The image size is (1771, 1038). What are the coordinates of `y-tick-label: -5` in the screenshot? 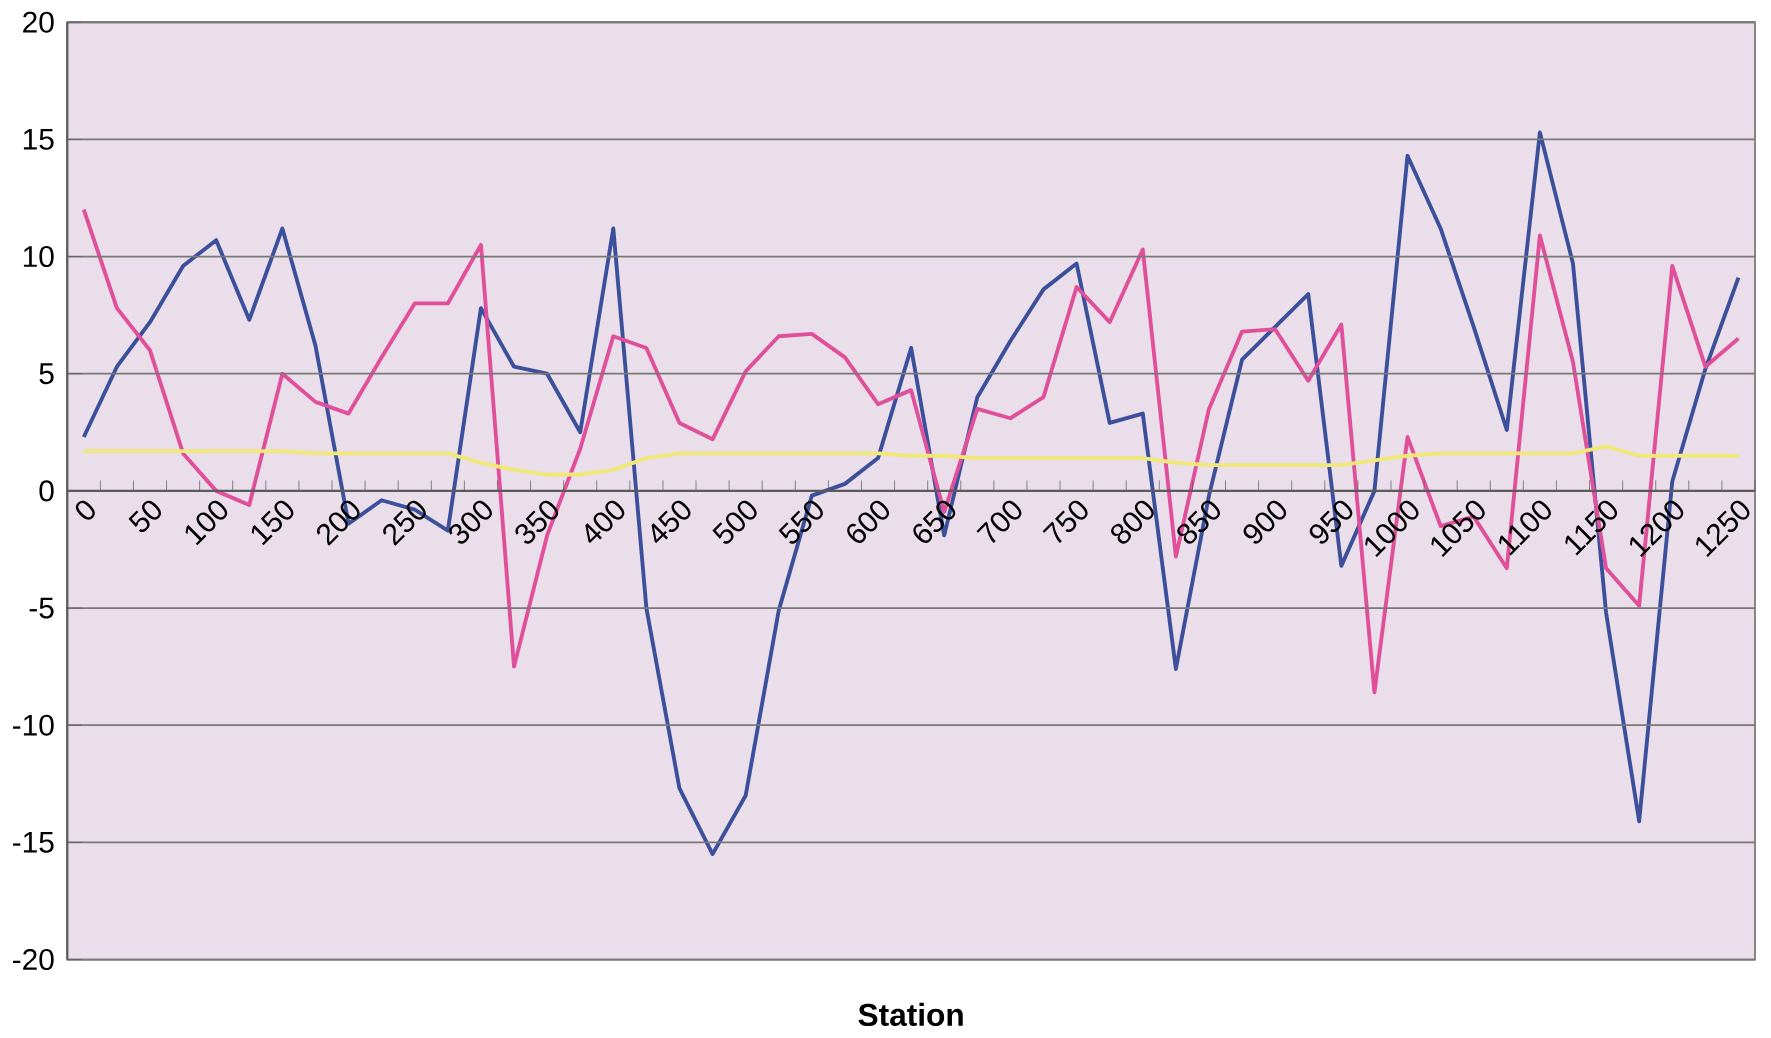 It's located at (41, 608).